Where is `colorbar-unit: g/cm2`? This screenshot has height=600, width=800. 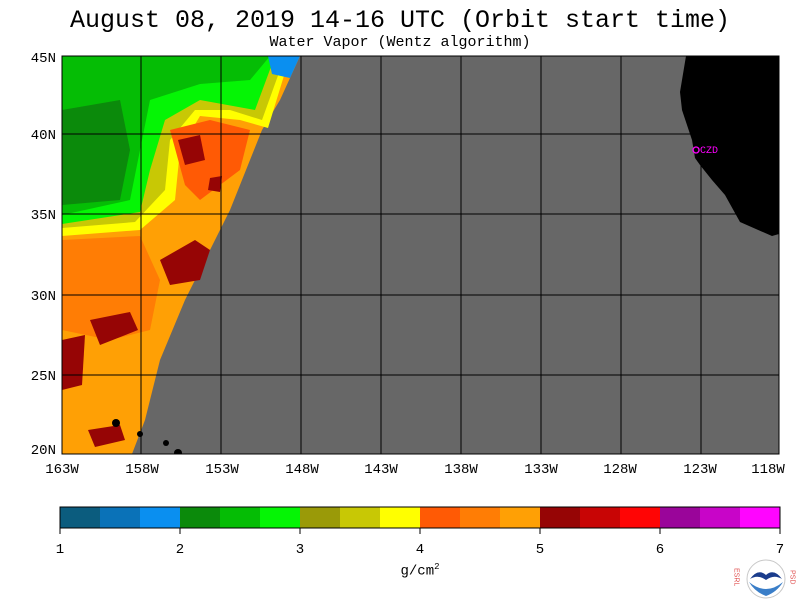
colorbar-unit: g/cm2 is located at coordinates (420, 571).